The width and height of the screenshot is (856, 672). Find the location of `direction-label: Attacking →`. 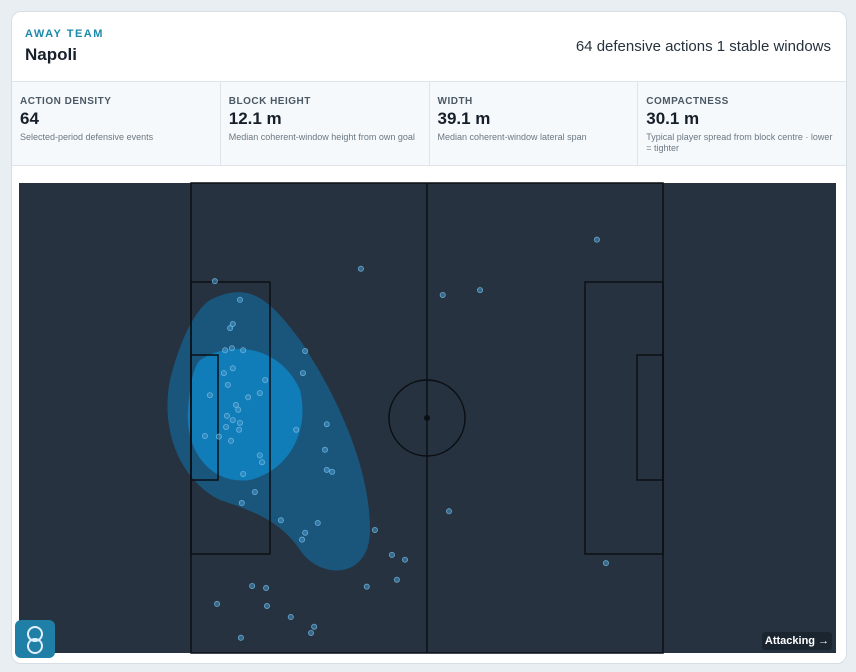

direction-label: Attacking → is located at coordinates (797, 641).